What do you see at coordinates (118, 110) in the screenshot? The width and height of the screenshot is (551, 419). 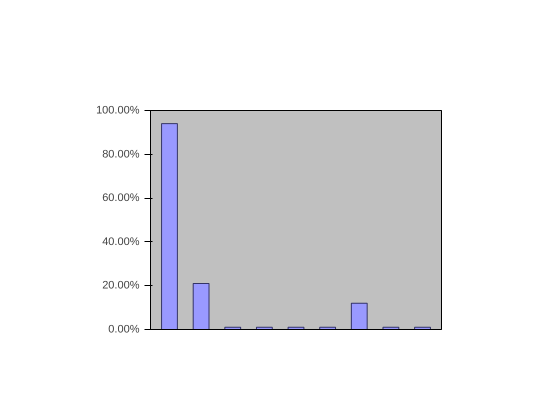 I see `y-tick-label: 100.00%` at bounding box center [118, 110].